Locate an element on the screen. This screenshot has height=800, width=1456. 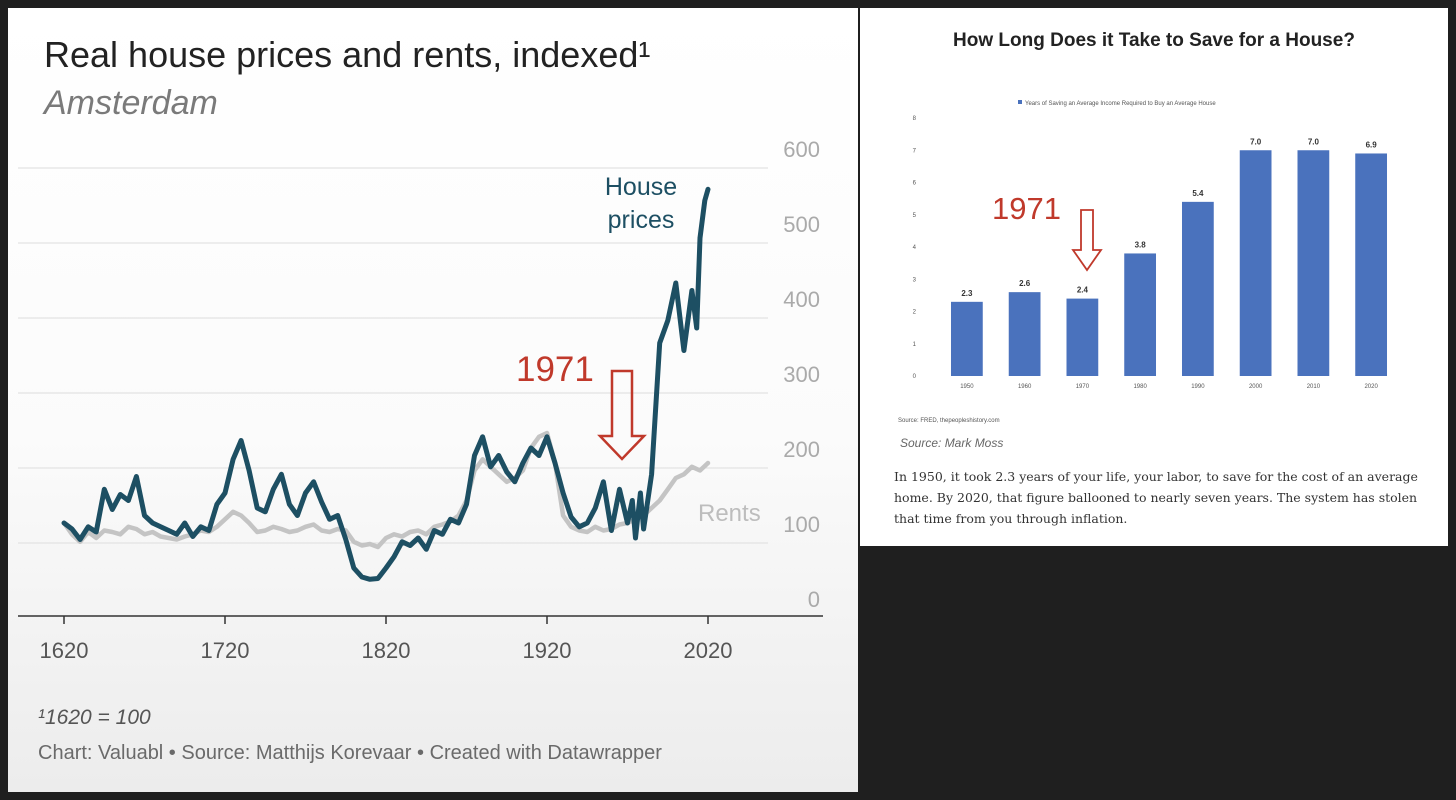
x-tick-label-2020: 2020 is located at coordinates (708, 650).